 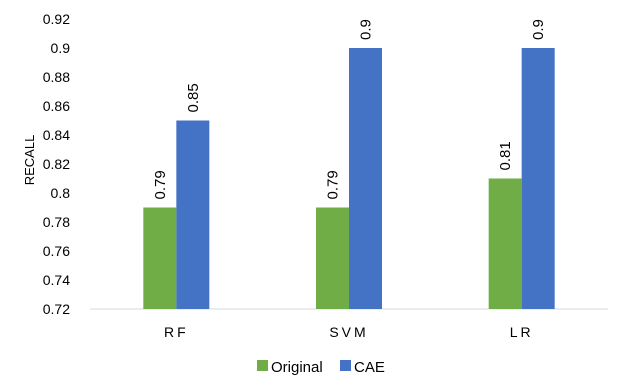 What do you see at coordinates (56, 19) in the screenshot?
I see `y-tick-label: 0.92` at bounding box center [56, 19].